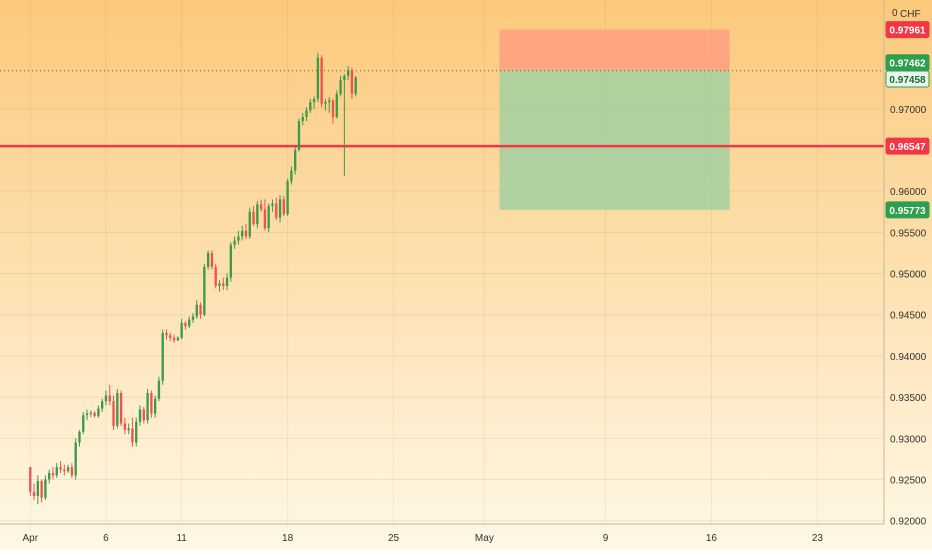 The image size is (932, 555). What do you see at coordinates (614, 50) in the screenshot?
I see `stop-loss-zone` at bounding box center [614, 50].